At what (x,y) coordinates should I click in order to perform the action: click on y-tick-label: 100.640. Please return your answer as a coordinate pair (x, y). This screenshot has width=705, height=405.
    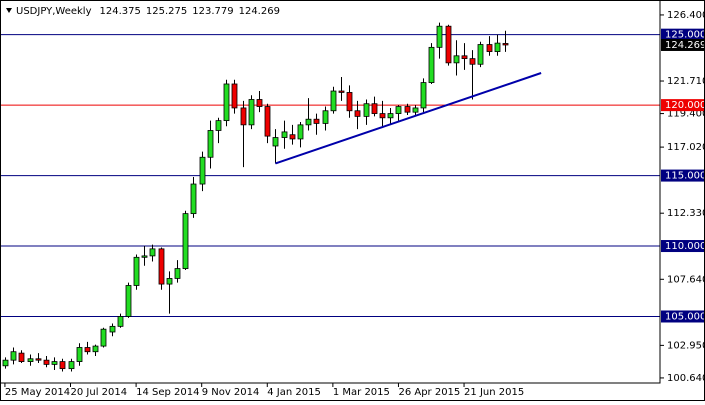
    Looking at the image, I should click on (686, 378).